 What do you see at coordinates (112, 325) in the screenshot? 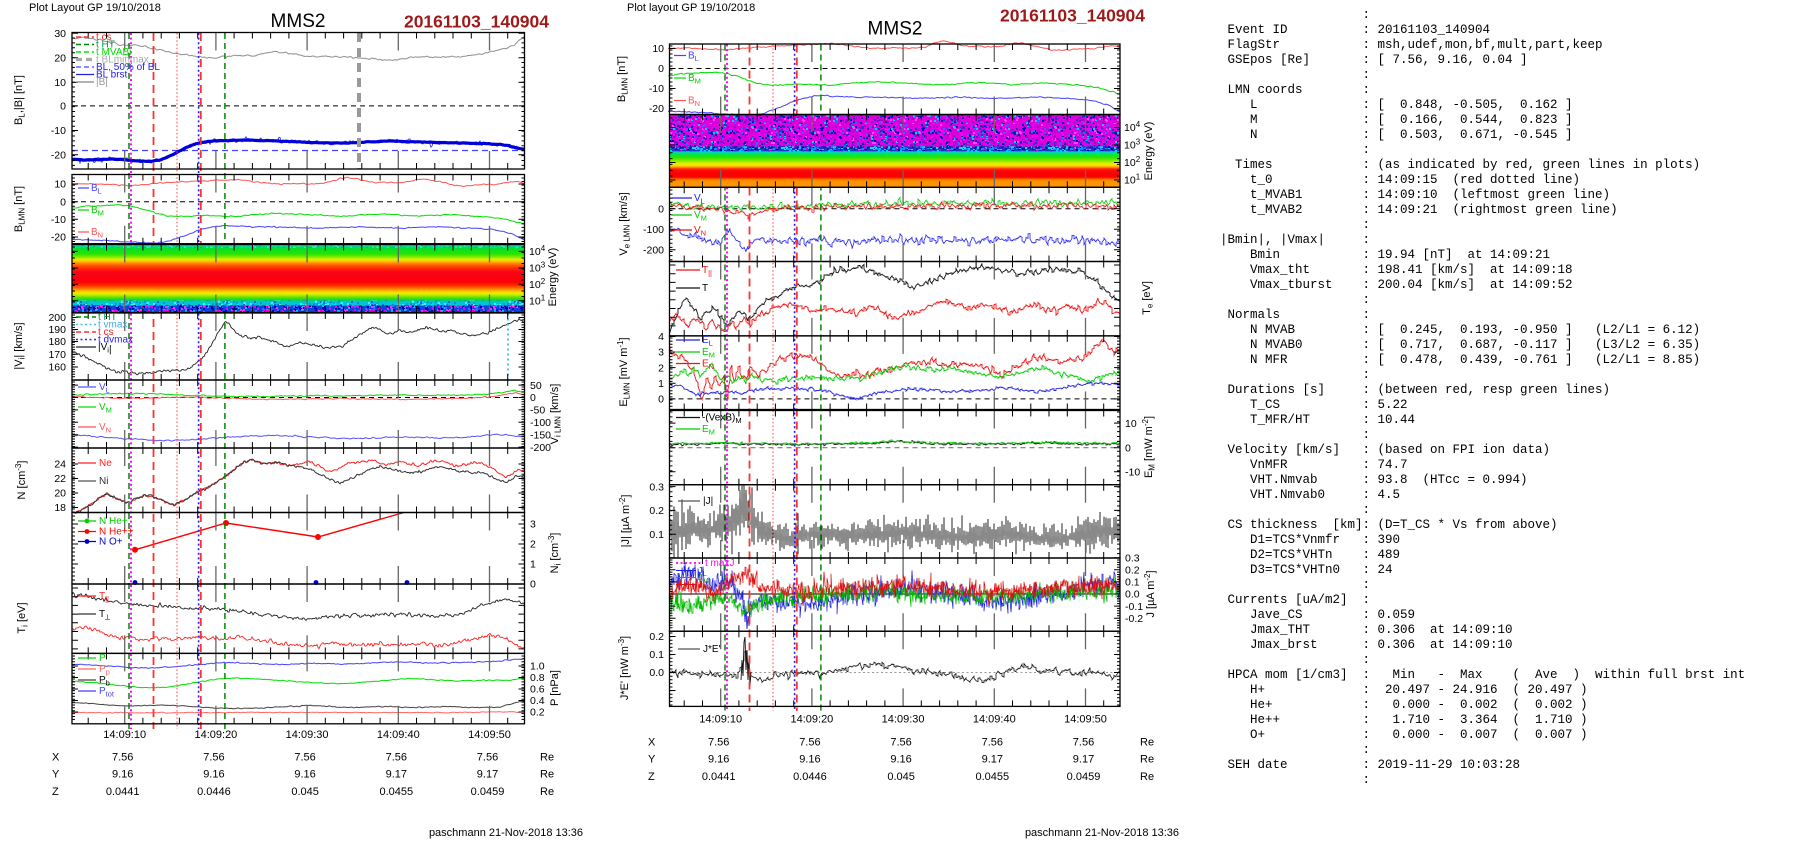
I see `svg-text: t vmax` at bounding box center [112, 325].